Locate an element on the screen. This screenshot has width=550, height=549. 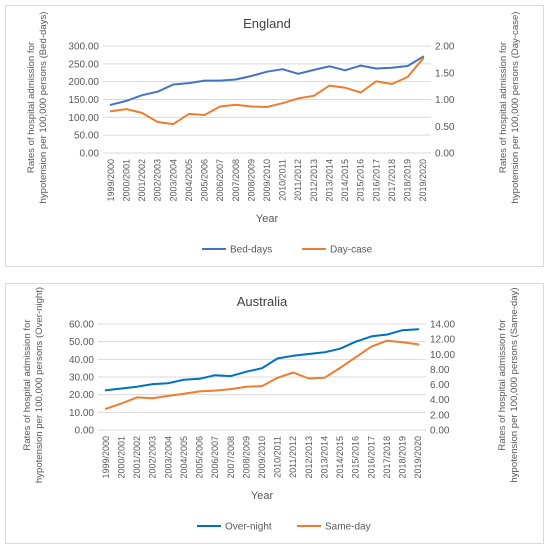
y2-tick-label: 8.00 is located at coordinates (440, 370).